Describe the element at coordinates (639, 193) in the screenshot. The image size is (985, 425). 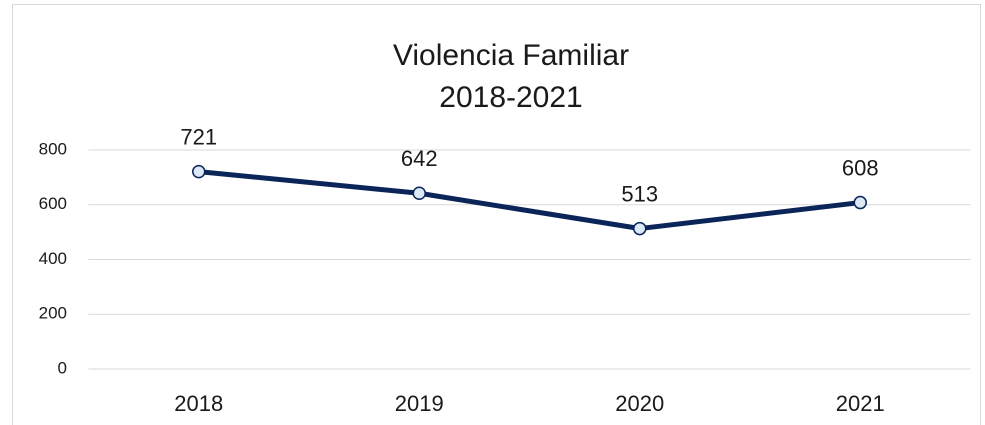
I see `data-label: 513` at that location.